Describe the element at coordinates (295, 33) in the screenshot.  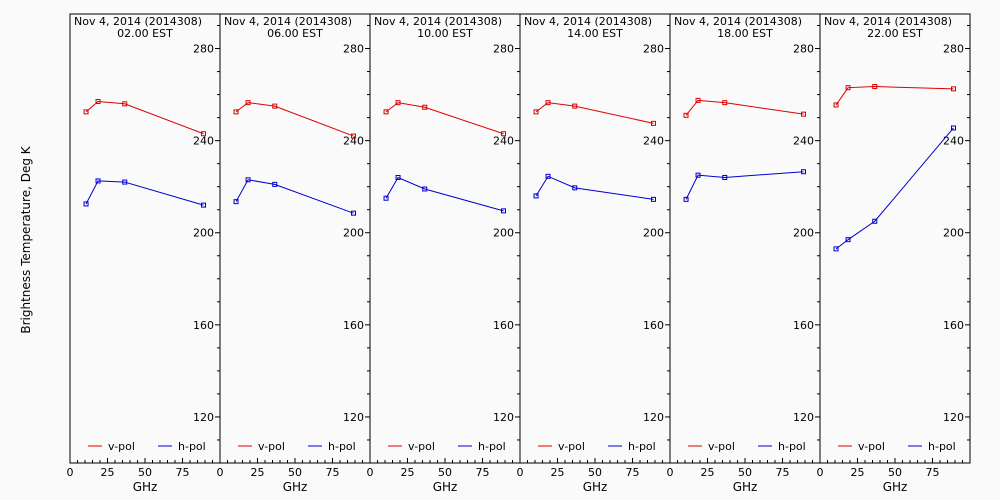
I see `panel-time-title: 06.00 EST` at that location.